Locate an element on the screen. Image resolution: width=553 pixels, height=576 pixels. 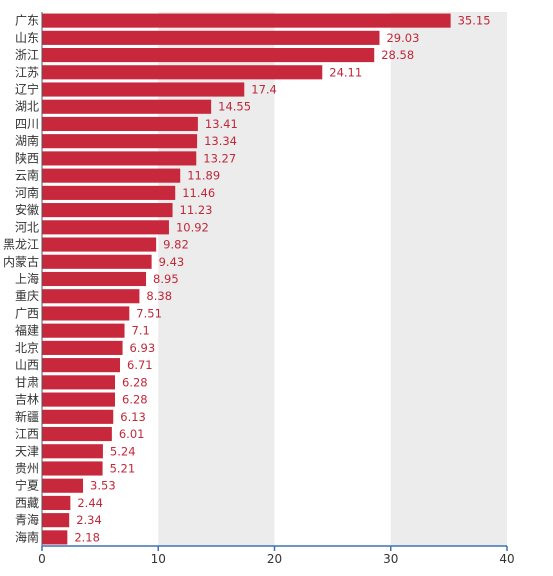
category-label: 黑龙江 is located at coordinates (21, 245).